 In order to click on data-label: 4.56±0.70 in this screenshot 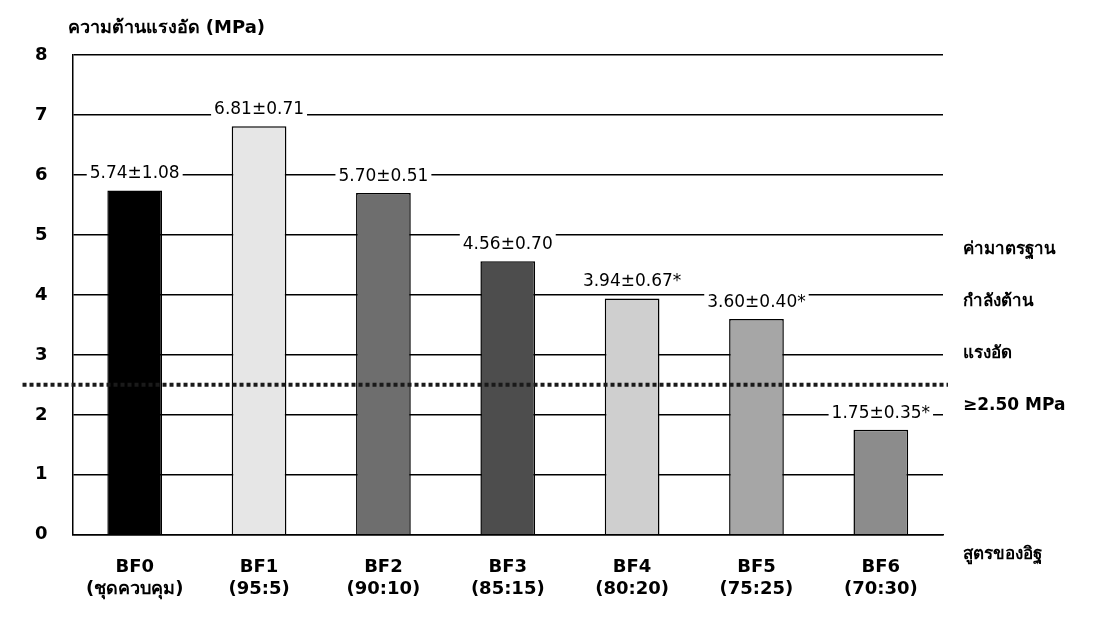, I will do `click(507, 243)`.